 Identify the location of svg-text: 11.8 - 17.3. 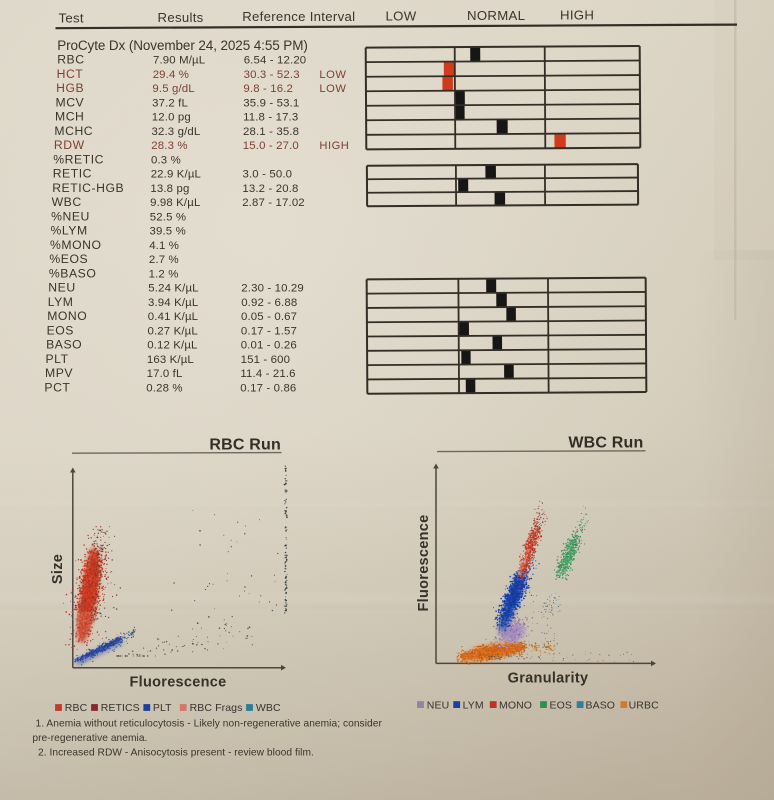
(270, 118).